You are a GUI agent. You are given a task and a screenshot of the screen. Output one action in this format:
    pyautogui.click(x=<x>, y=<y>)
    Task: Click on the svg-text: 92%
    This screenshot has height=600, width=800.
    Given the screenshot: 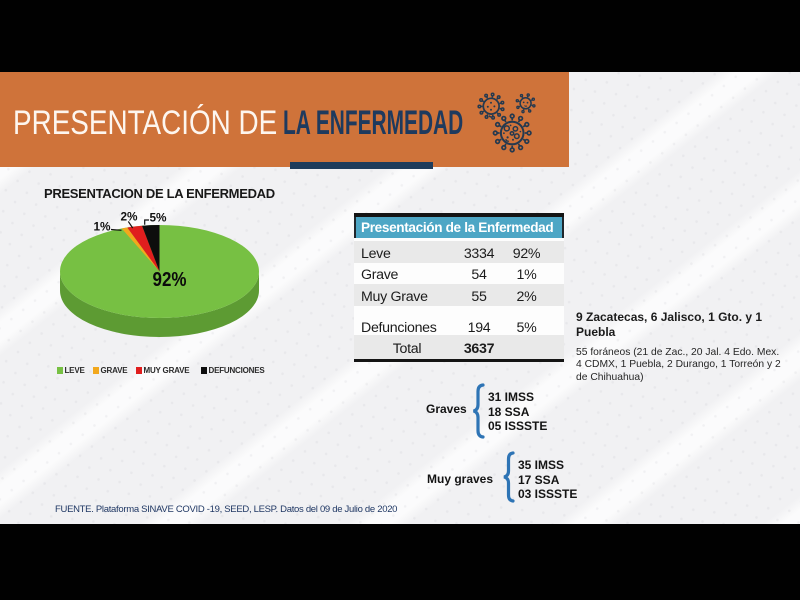 What is the action you would take?
    pyautogui.click(x=170, y=280)
    